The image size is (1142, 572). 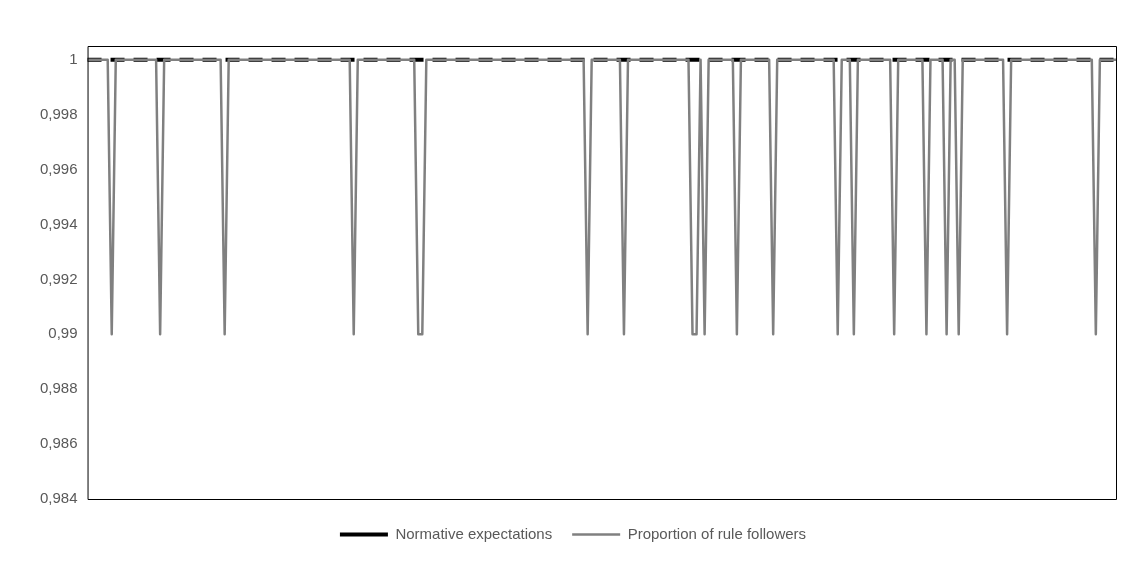 What do you see at coordinates (717, 533) in the screenshot?
I see `legend-label: Proportion of rule followers` at bounding box center [717, 533].